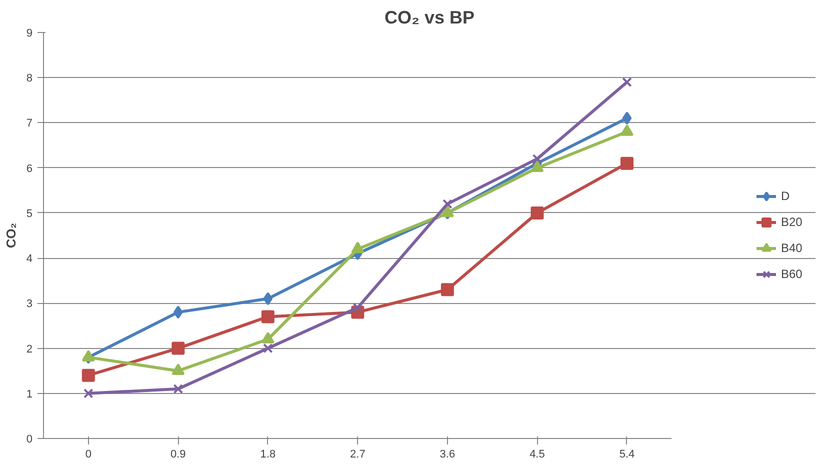  What do you see at coordinates (178, 454) in the screenshot?
I see `x-tick-label: 0.9` at bounding box center [178, 454].